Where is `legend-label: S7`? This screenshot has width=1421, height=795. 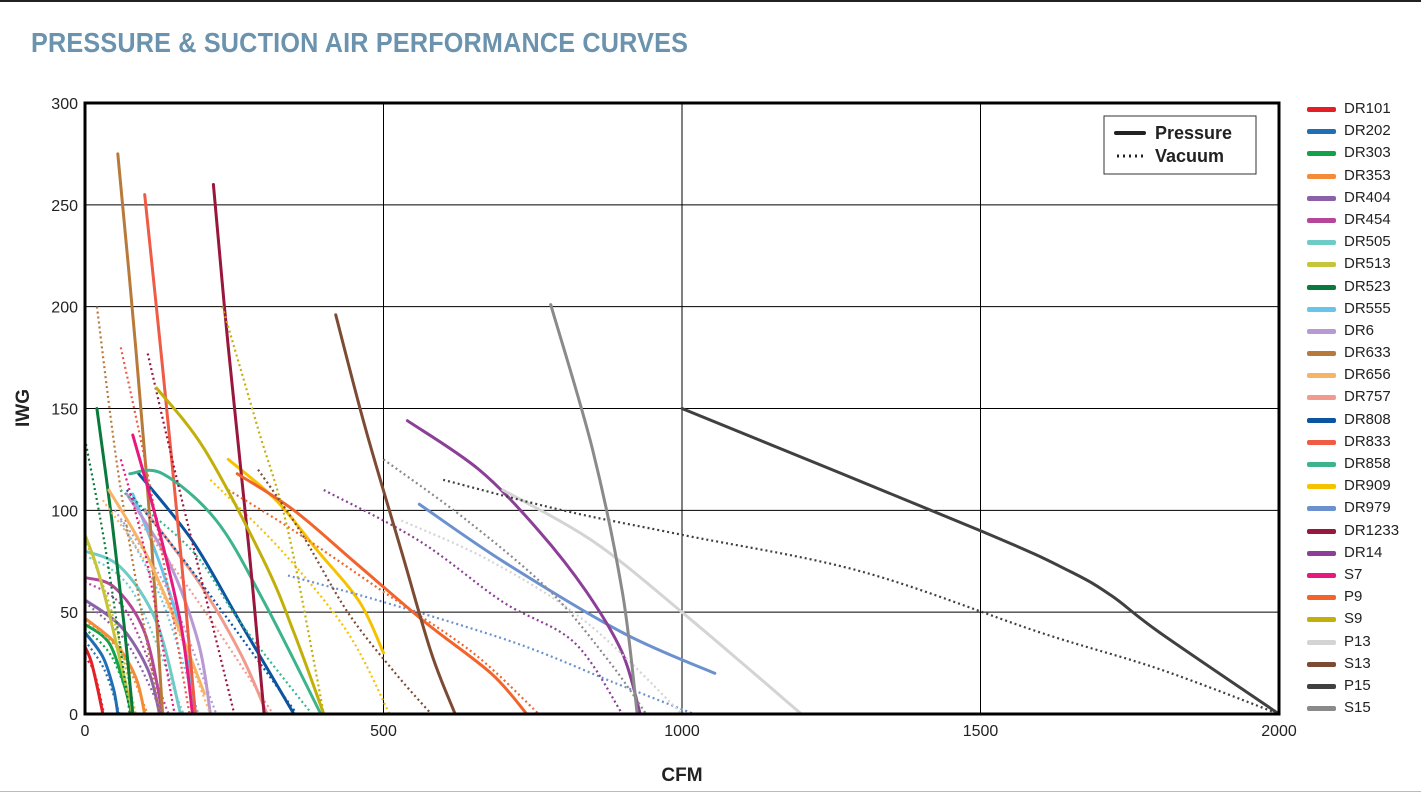 legend-label: S7 is located at coordinates (1353, 574).